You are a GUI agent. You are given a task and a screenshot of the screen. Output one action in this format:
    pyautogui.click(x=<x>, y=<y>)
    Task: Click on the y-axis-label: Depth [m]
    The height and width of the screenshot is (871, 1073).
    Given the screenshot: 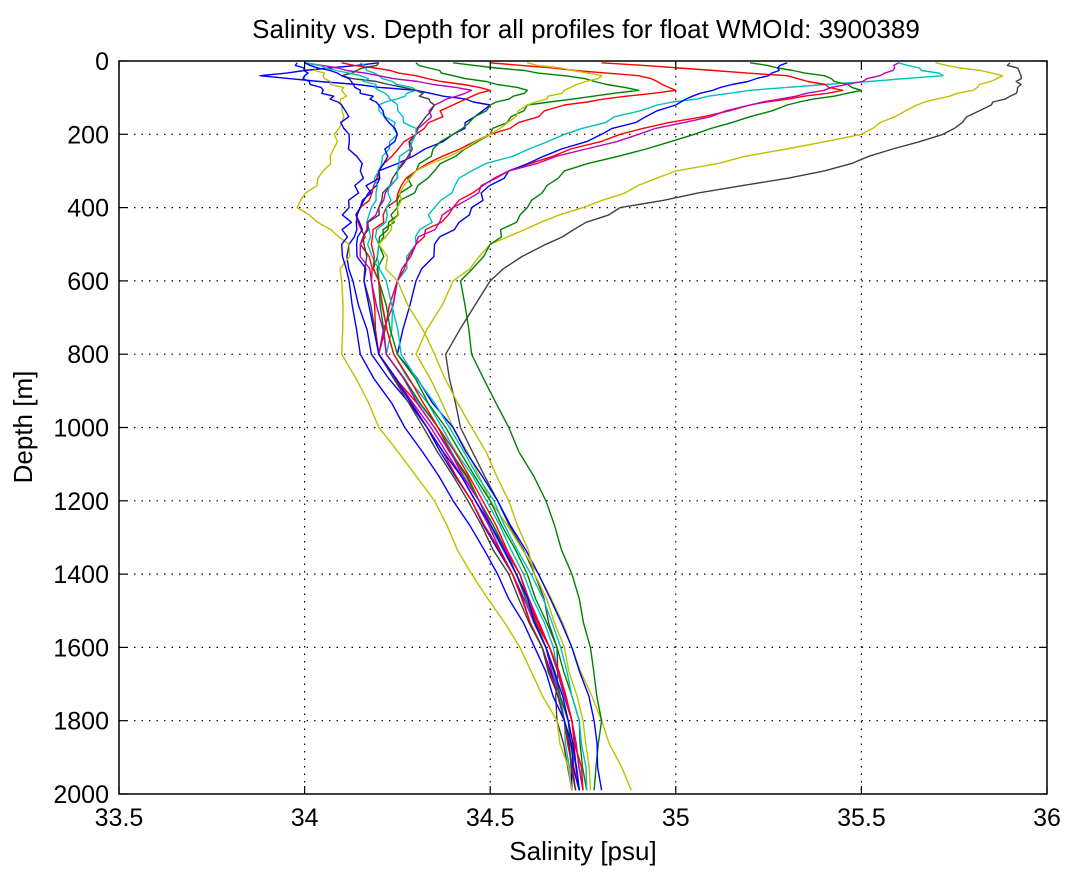 What is the action you would take?
    pyautogui.click(x=23, y=427)
    